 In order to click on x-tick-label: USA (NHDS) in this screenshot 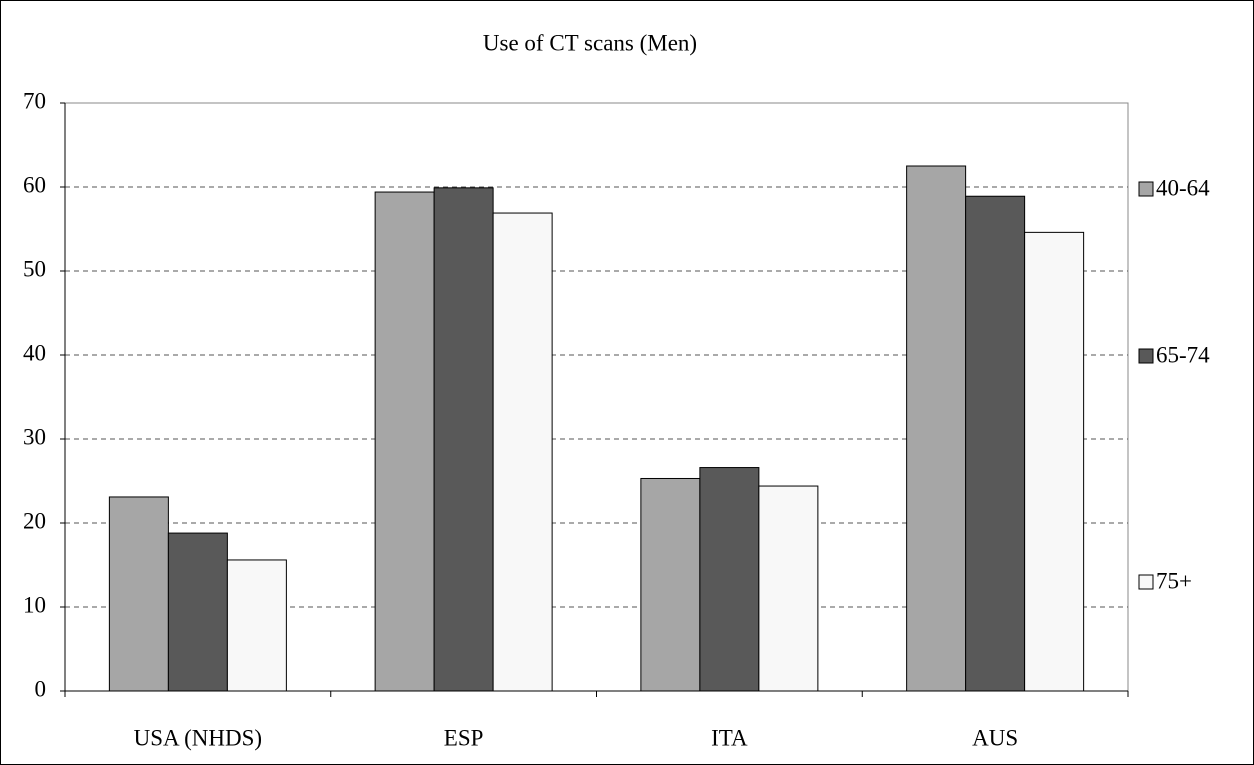, I will do `click(198, 737)`.